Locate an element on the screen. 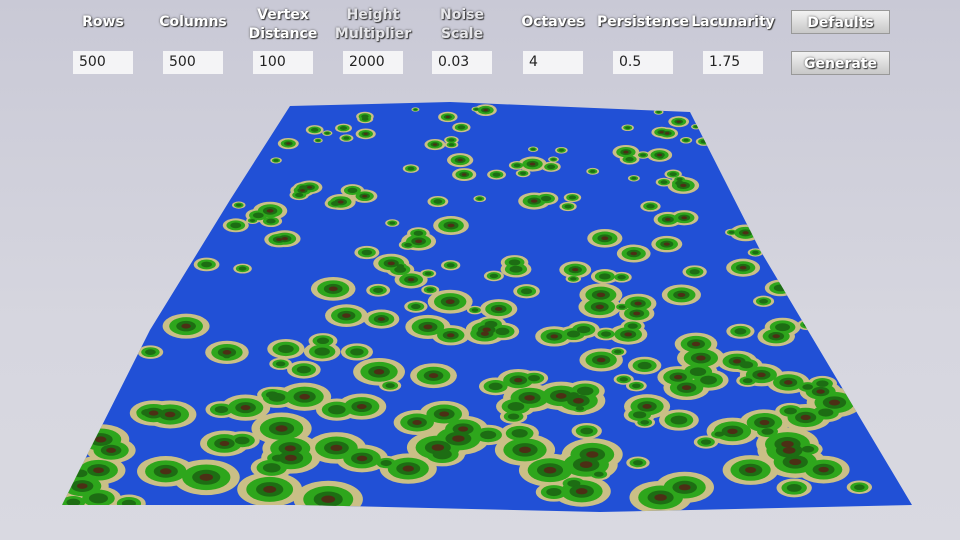  label-line: Persistence is located at coordinates (643, 22).